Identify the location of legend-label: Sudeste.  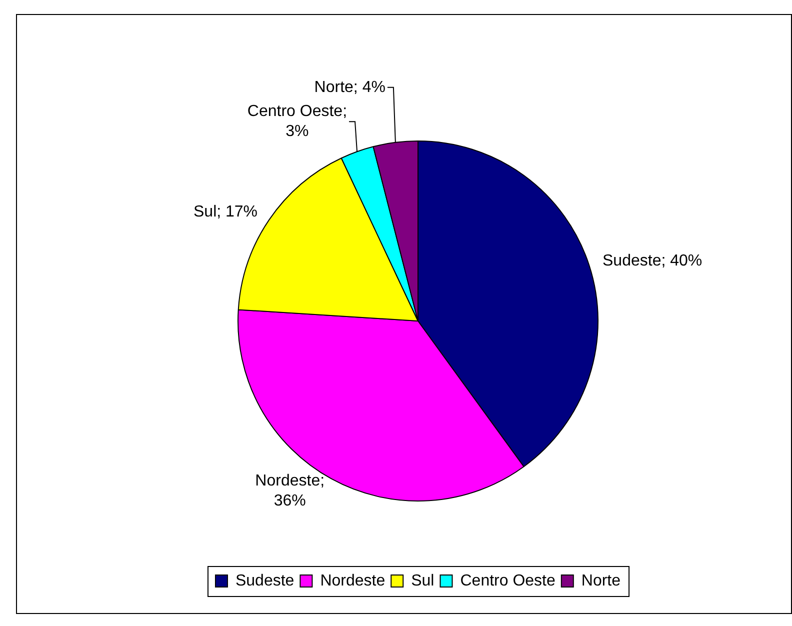
(264, 581).